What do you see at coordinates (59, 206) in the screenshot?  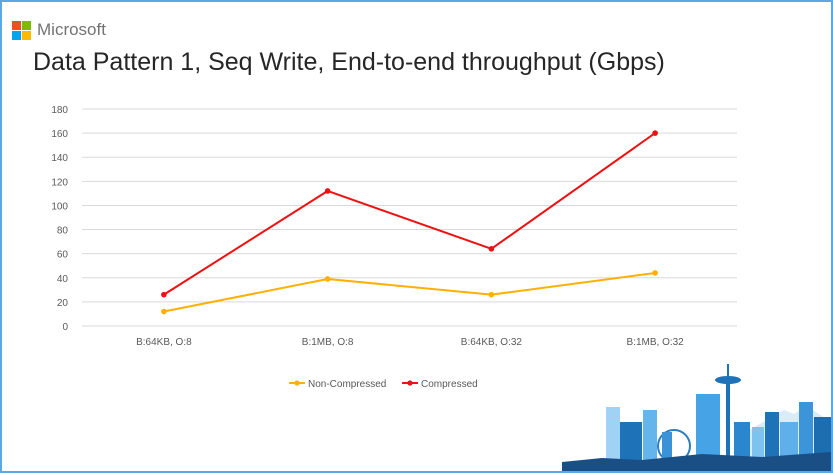 I see `y-tick-label: 100` at bounding box center [59, 206].